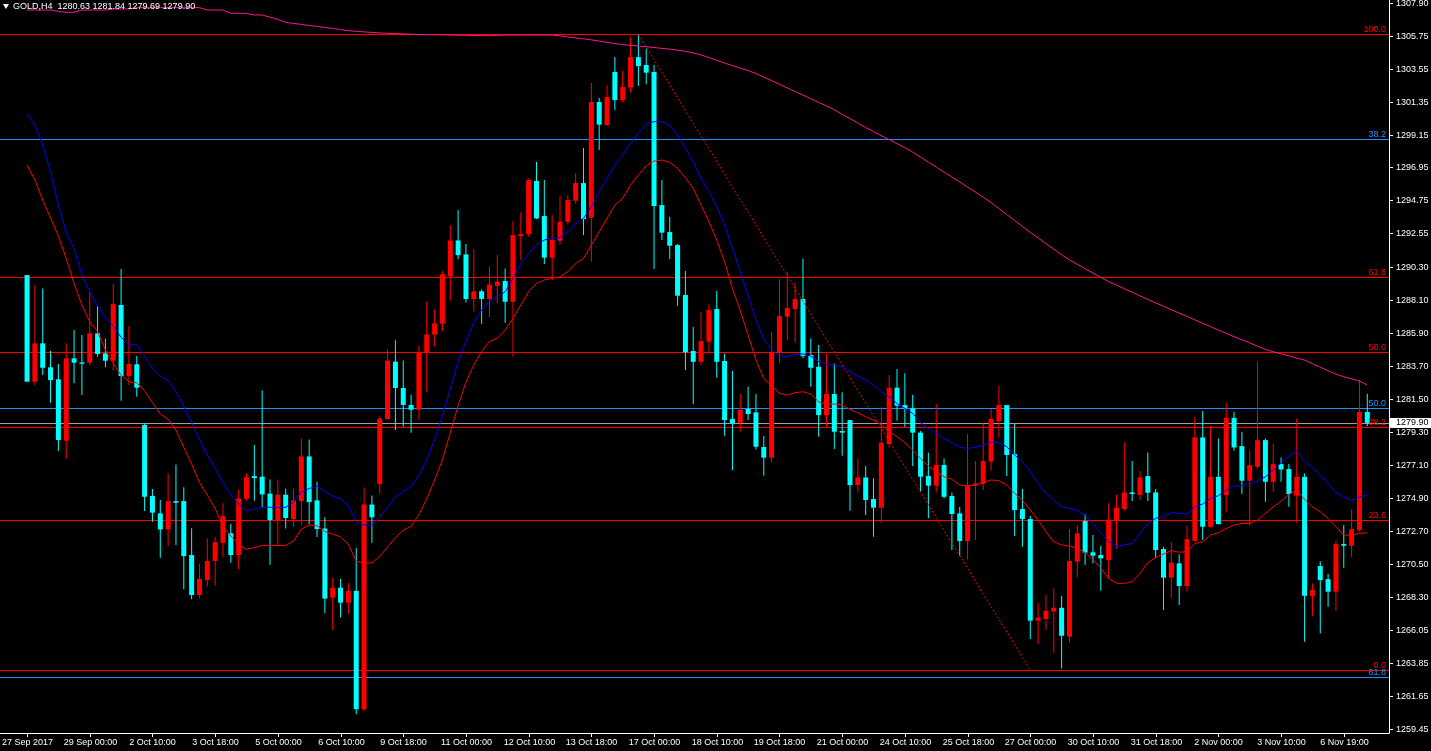 This screenshot has width=1431, height=751. Describe the element at coordinates (215, 741) in the screenshot. I see `x-tick-label: 3 Oct 18:00` at that location.